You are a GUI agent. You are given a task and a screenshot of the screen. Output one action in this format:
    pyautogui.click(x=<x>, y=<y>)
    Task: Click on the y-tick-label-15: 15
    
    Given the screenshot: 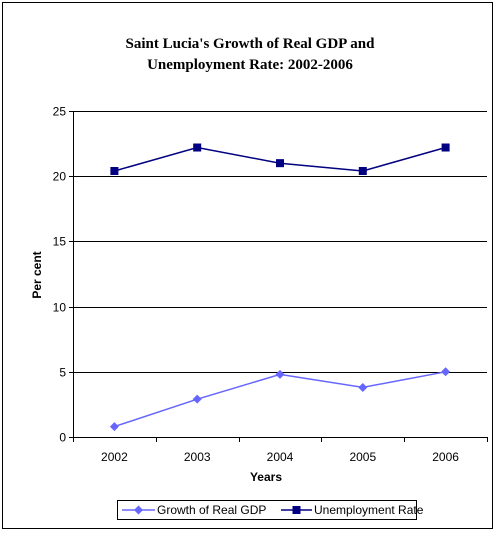 What is the action you would take?
    pyautogui.click(x=60, y=242)
    